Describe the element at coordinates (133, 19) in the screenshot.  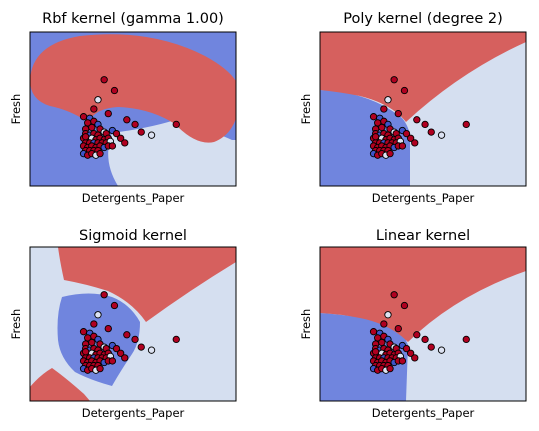
I see `chart-title: Rbf kernel (gamma 1.00)` at that location.